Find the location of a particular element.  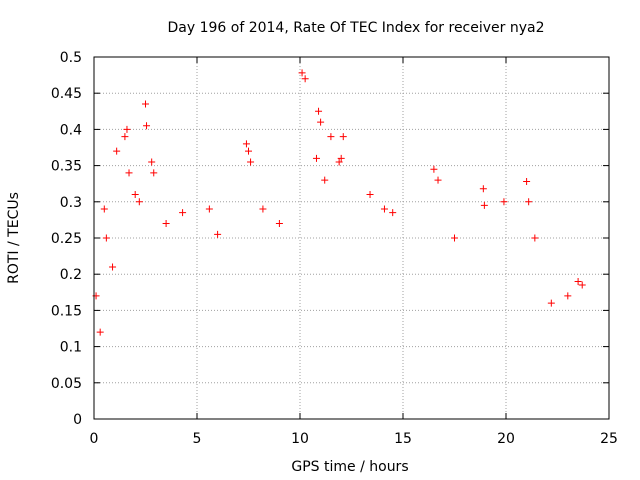

y-tick-label: 0.05 is located at coordinates (66, 384).